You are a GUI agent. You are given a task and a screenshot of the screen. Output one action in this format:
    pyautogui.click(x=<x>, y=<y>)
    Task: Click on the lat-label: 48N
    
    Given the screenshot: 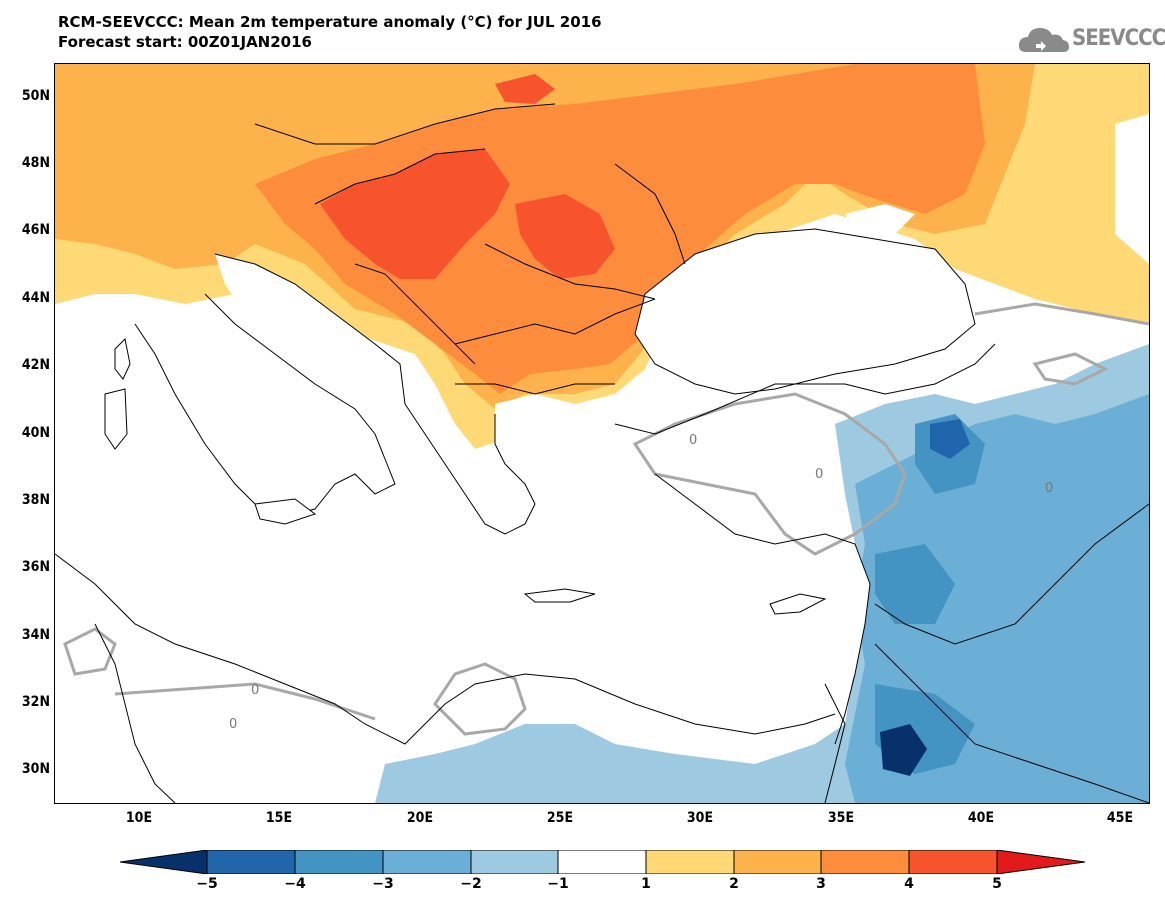 What is the action you would take?
    pyautogui.click(x=35, y=163)
    